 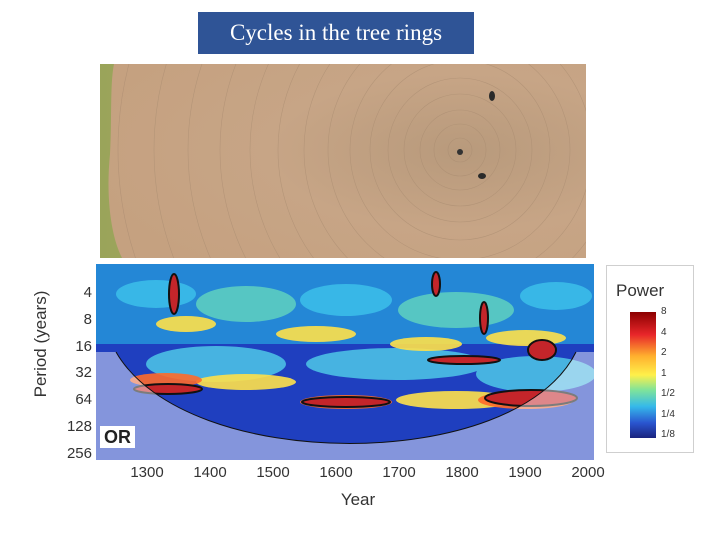 I want to click on legend-tick-label: 2, so click(x=664, y=352).